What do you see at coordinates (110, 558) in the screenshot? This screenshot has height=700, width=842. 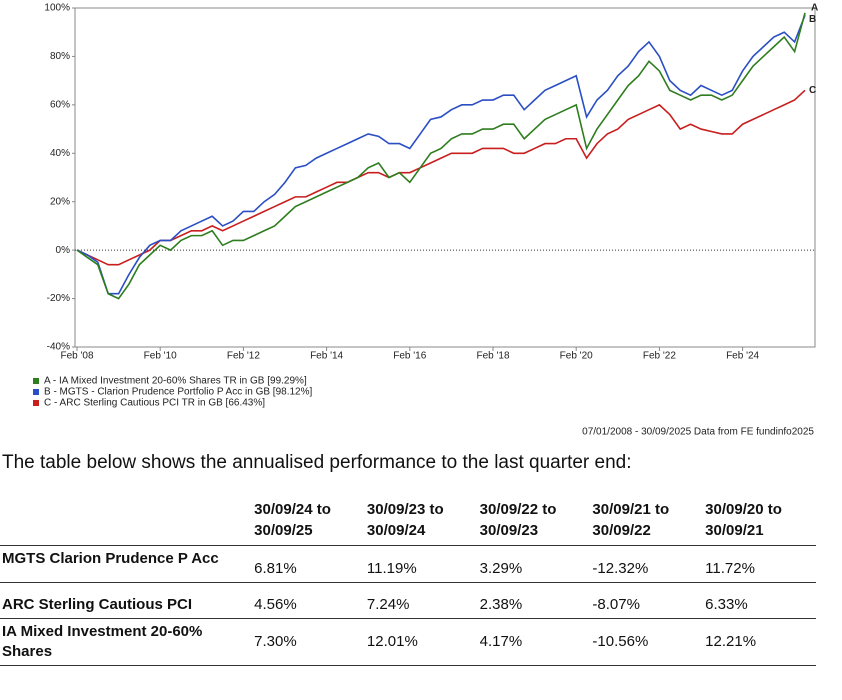 I see `fund-name: MGTS Clarion Prudence P Acc` at bounding box center [110, 558].